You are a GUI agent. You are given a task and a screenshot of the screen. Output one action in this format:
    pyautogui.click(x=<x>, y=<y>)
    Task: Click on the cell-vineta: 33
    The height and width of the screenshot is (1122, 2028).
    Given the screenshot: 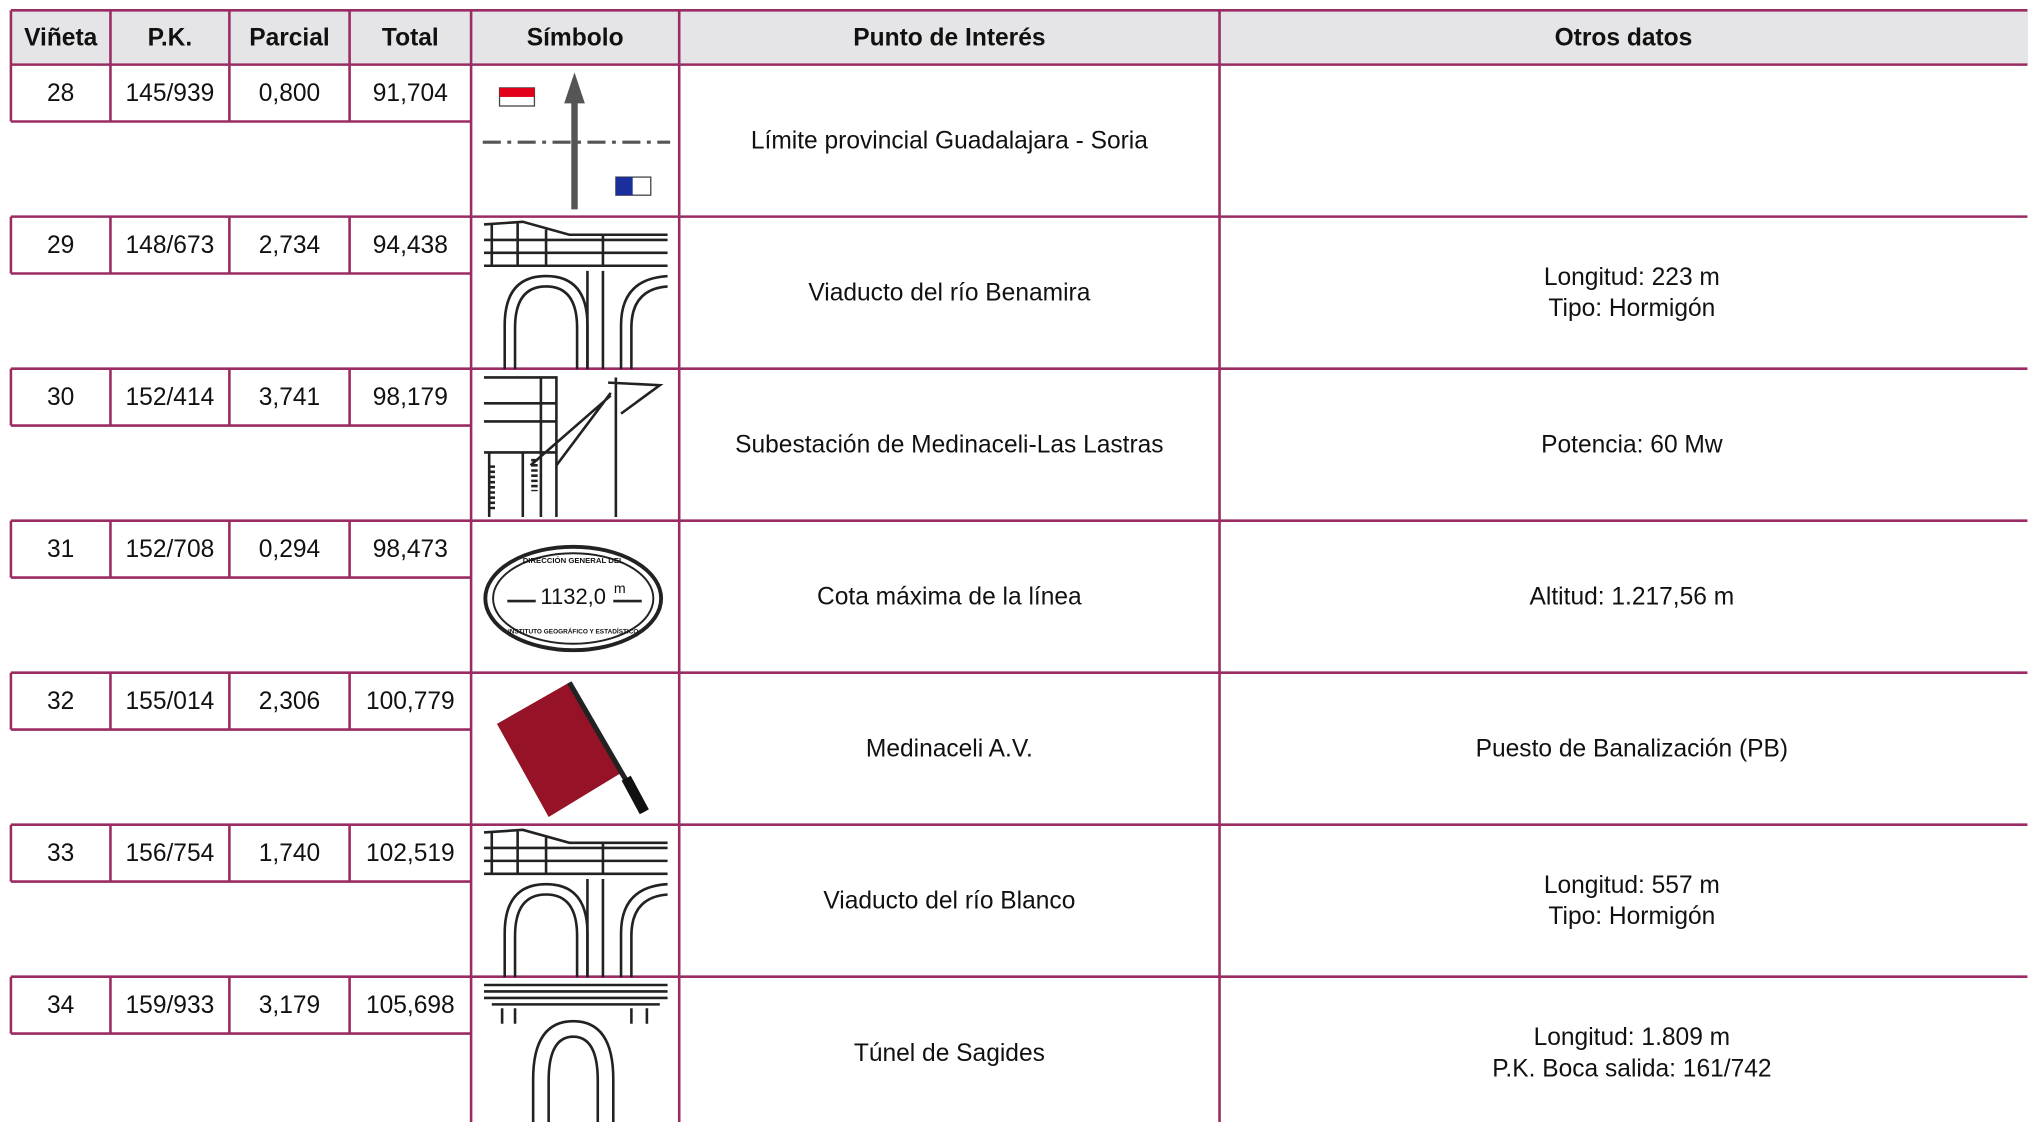 What is the action you would take?
    pyautogui.click(x=60, y=853)
    